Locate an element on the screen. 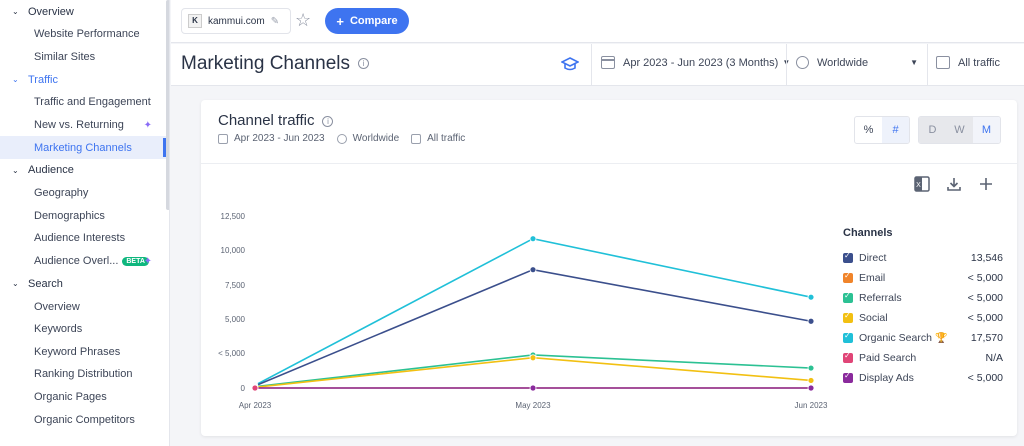 This screenshot has height=446, width=1024. legend-channel-name: Referrals is located at coordinates (913, 298).